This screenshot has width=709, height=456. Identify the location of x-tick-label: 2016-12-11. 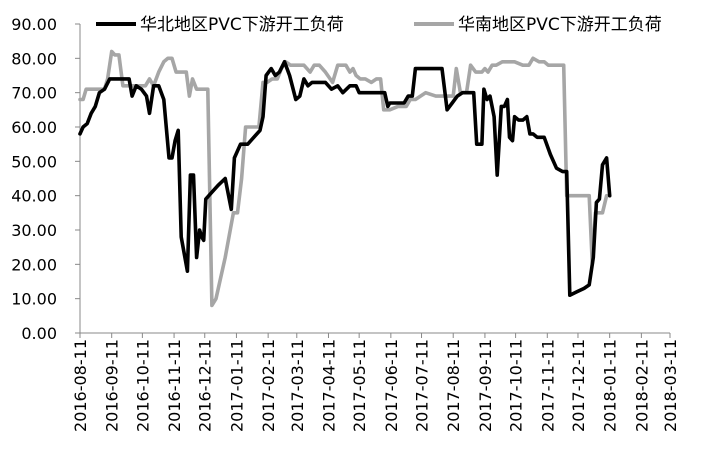
(205, 385).